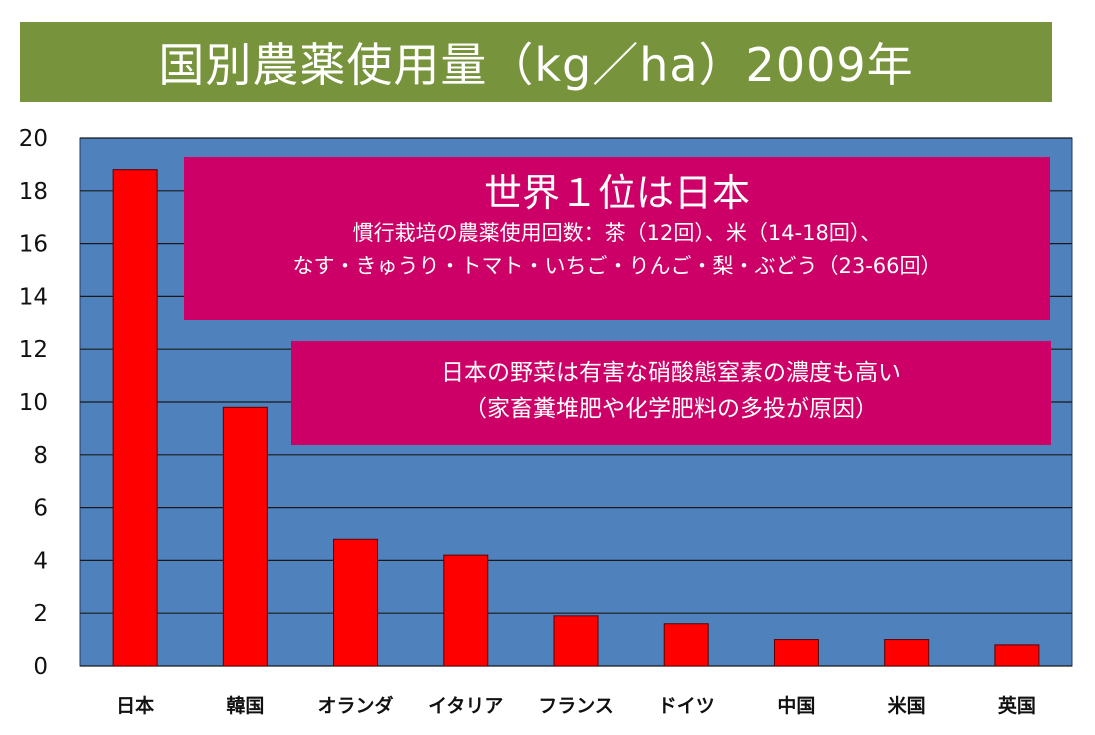 The width and height of the screenshot is (1095, 735). Describe the element at coordinates (33, 139) in the screenshot. I see `y-tick-label: 20` at that location.